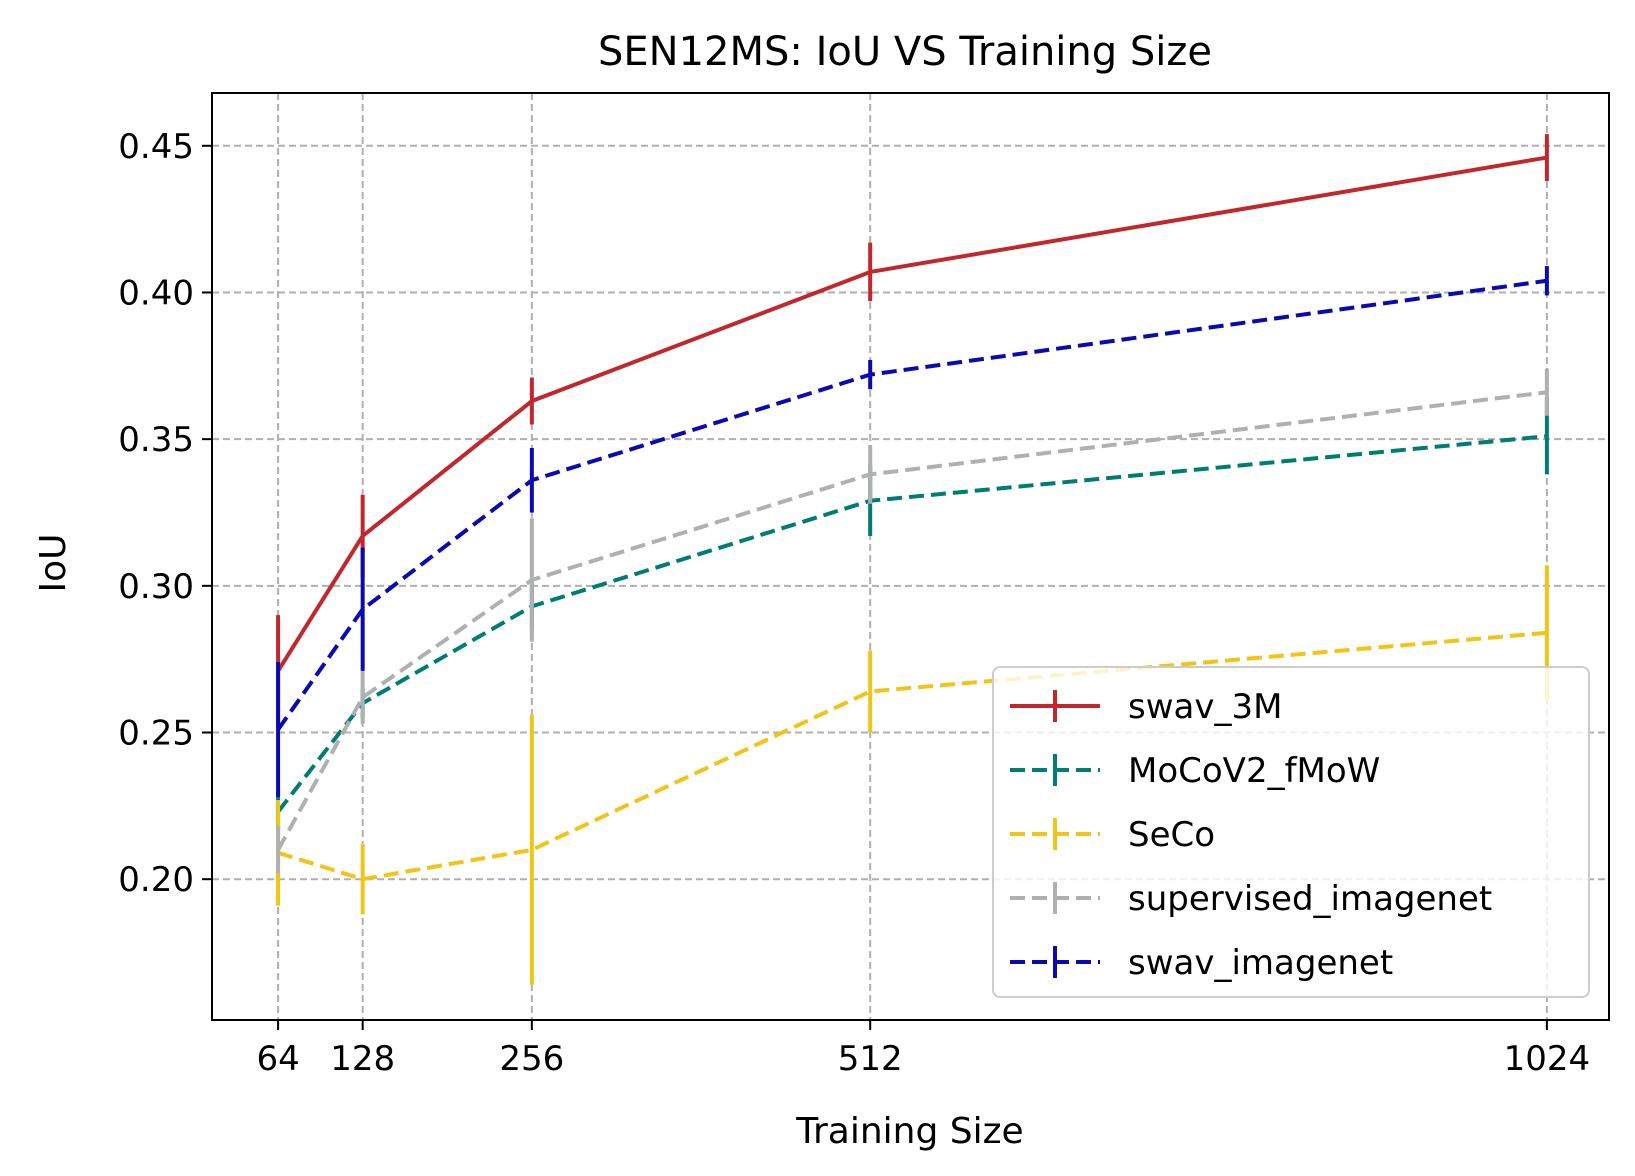 Image resolution: width=1635 pixels, height=1176 pixels. What do you see at coordinates (1254, 771) in the screenshot?
I see `legend-label-mocov2-fmow: MoCoV2_fMoW` at bounding box center [1254, 771].